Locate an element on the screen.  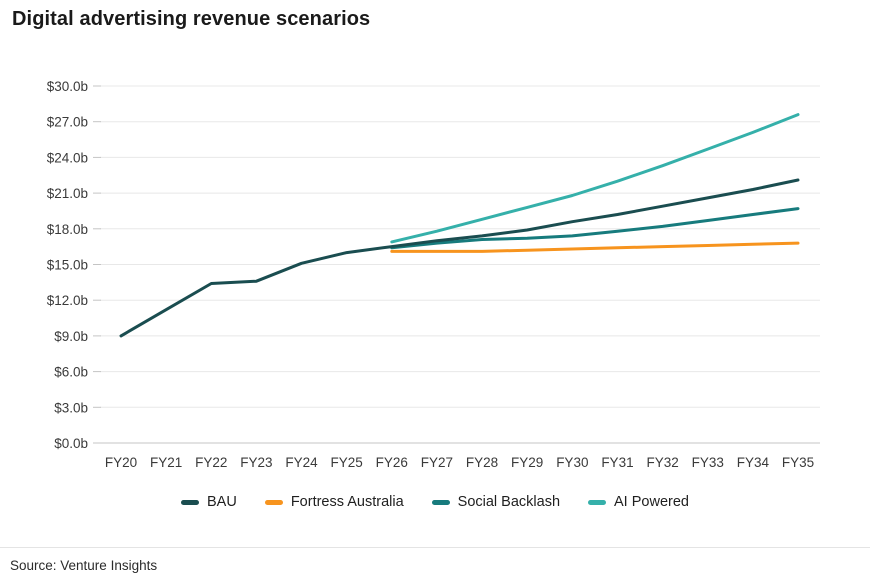
x-tick-label: FY26 is located at coordinates (392, 462).